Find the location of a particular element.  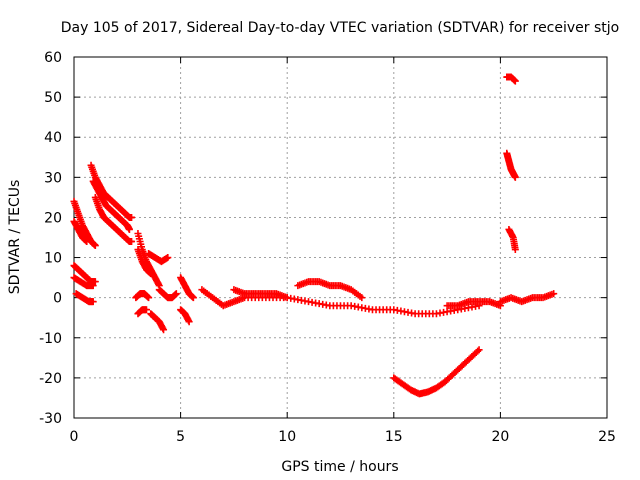

x-tick-label: 15 is located at coordinates (394, 437).